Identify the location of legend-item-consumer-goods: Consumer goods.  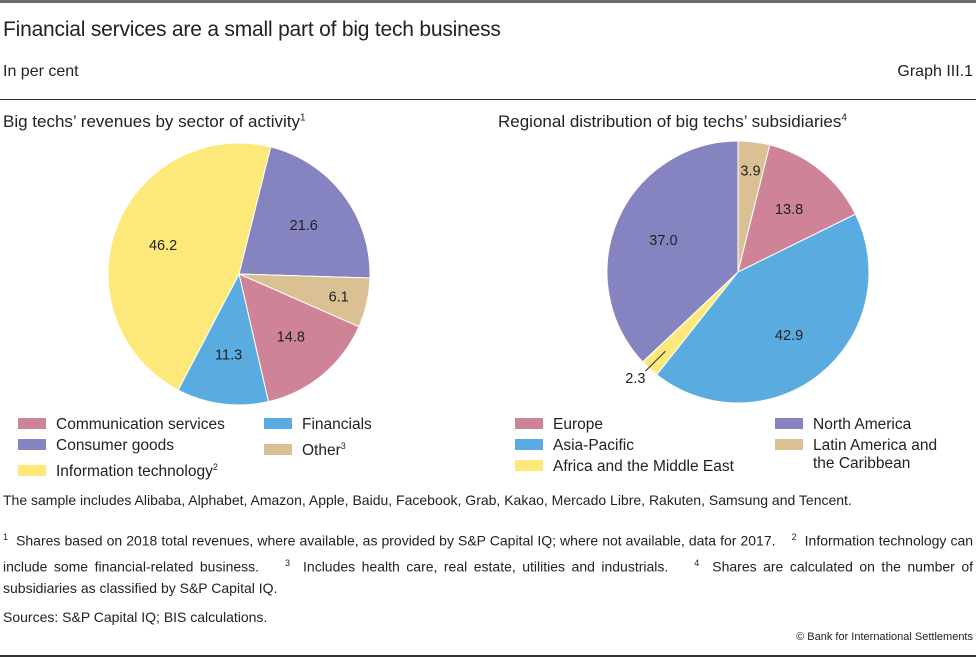
(96, 446).